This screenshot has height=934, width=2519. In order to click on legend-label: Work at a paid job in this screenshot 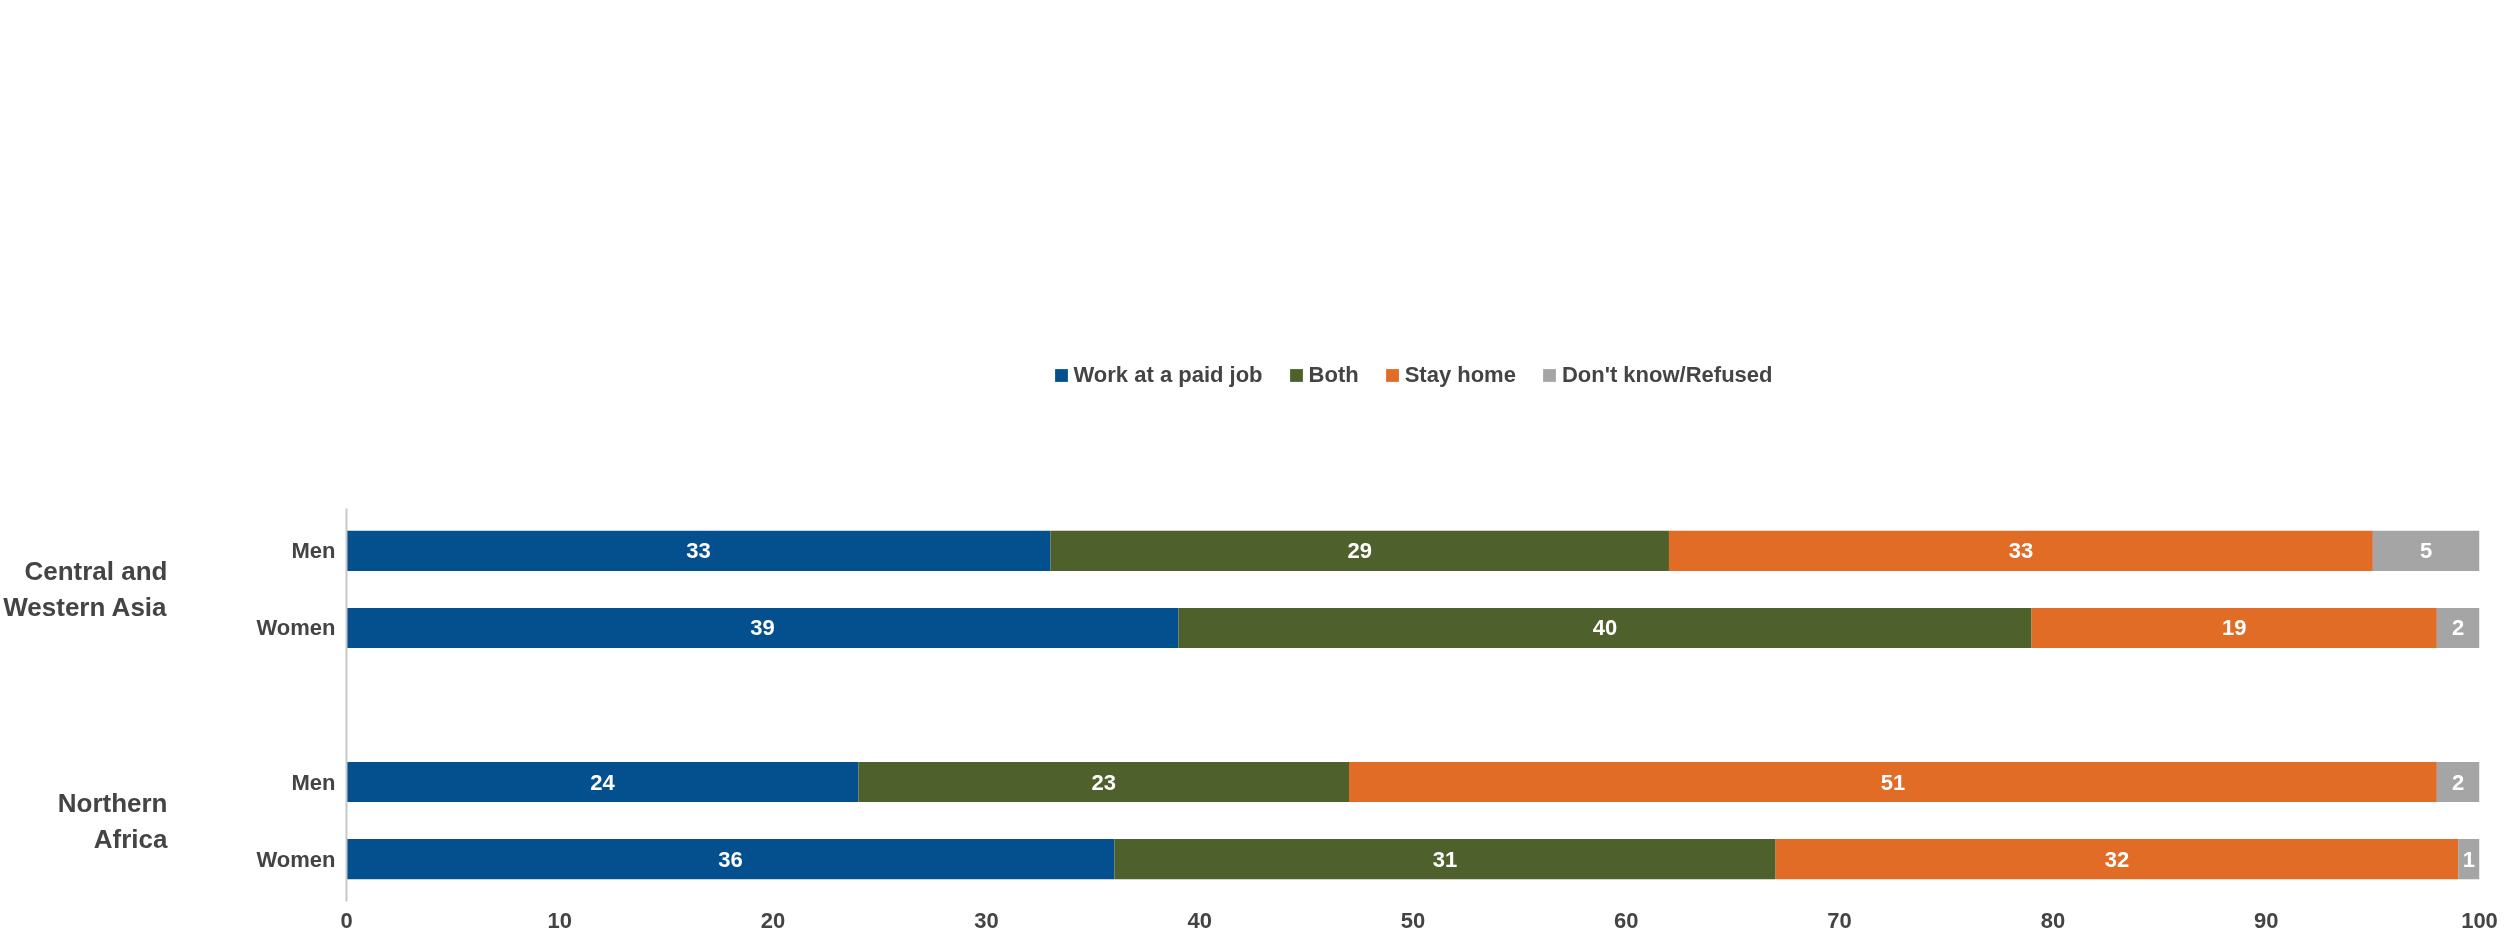, I will do `click(1168, 374)`.